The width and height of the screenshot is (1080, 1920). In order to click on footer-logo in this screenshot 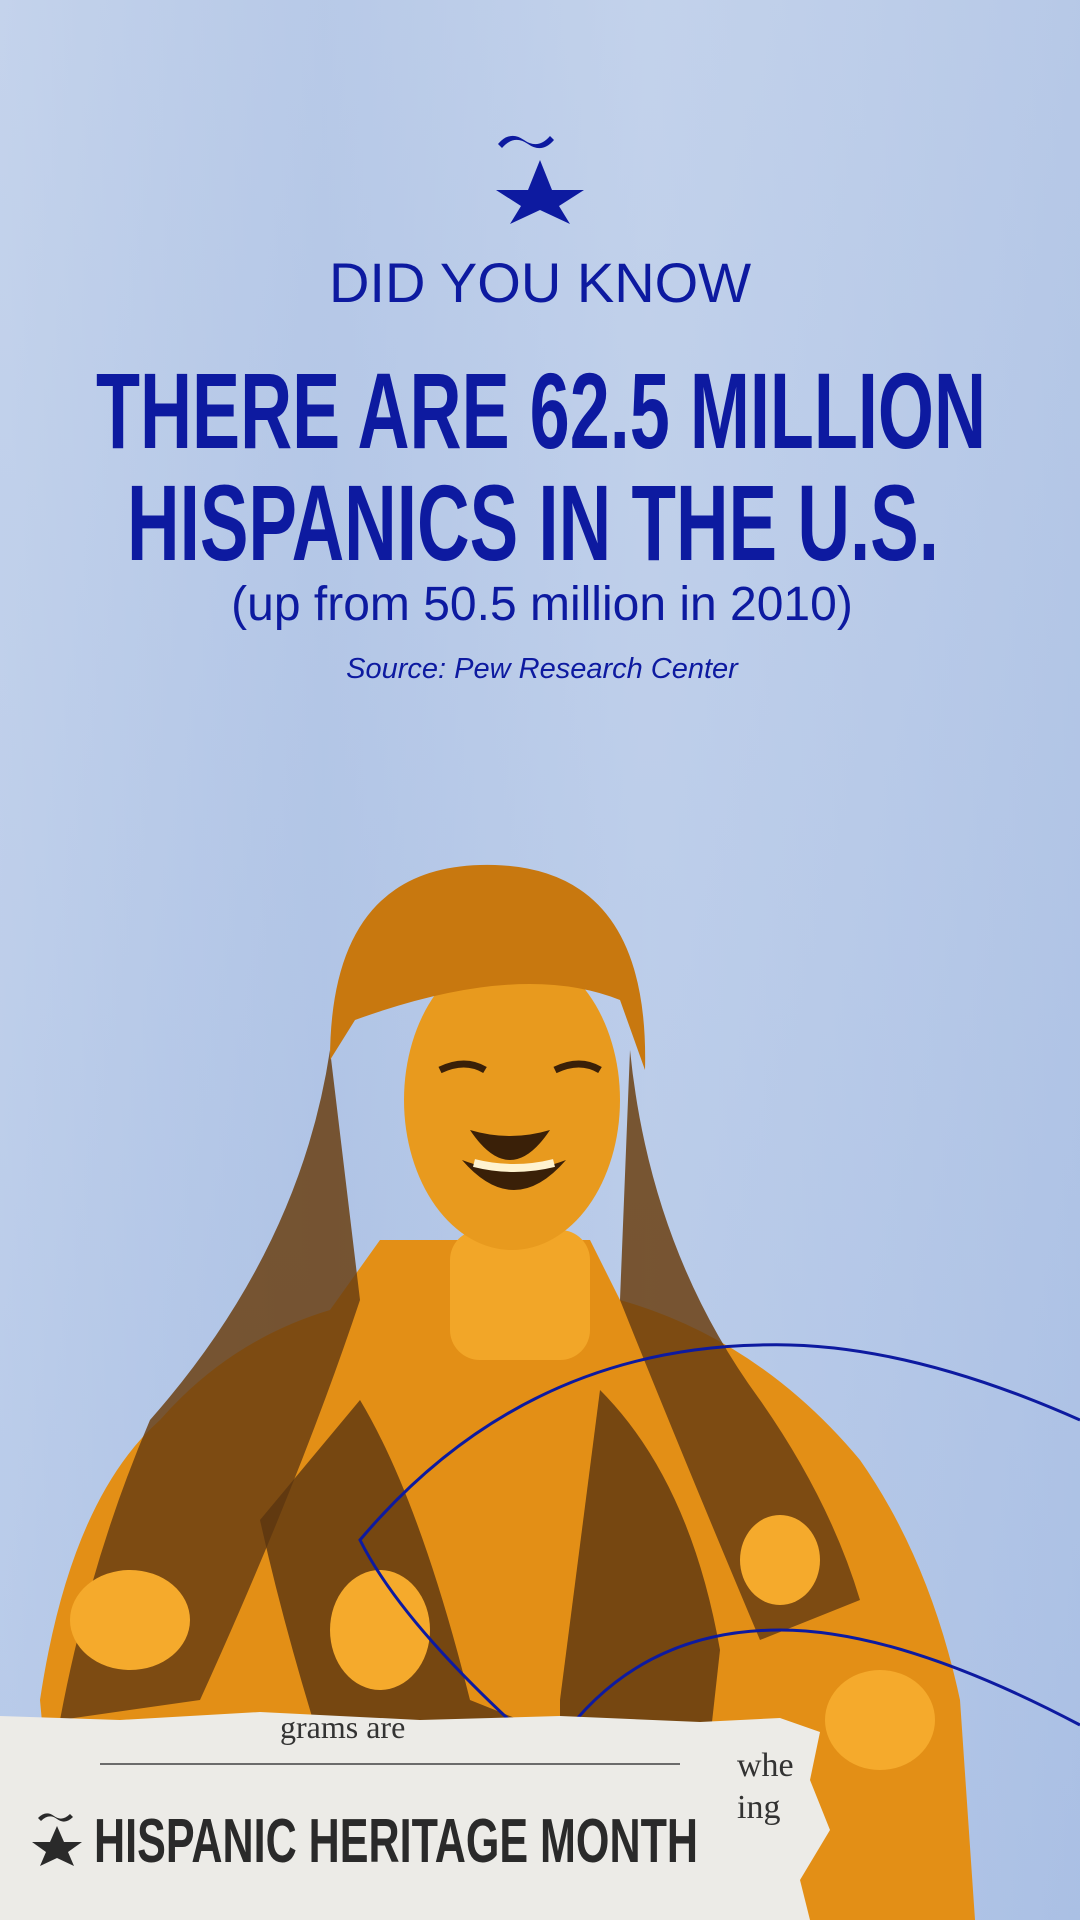, I will do `click(57, 1839)`.